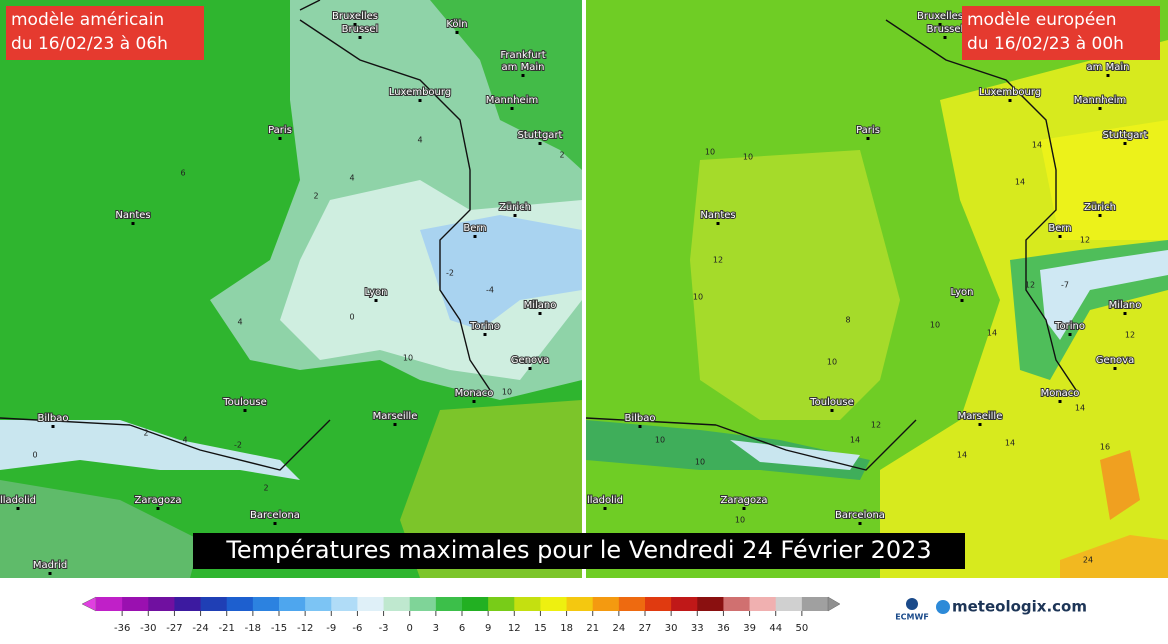 The width and height of the screenshot is (1168, 644). Describe the element at coordinates (89, 44) in the screenshot. I see `model-label: du 16/02/23 à 06h` at that location.